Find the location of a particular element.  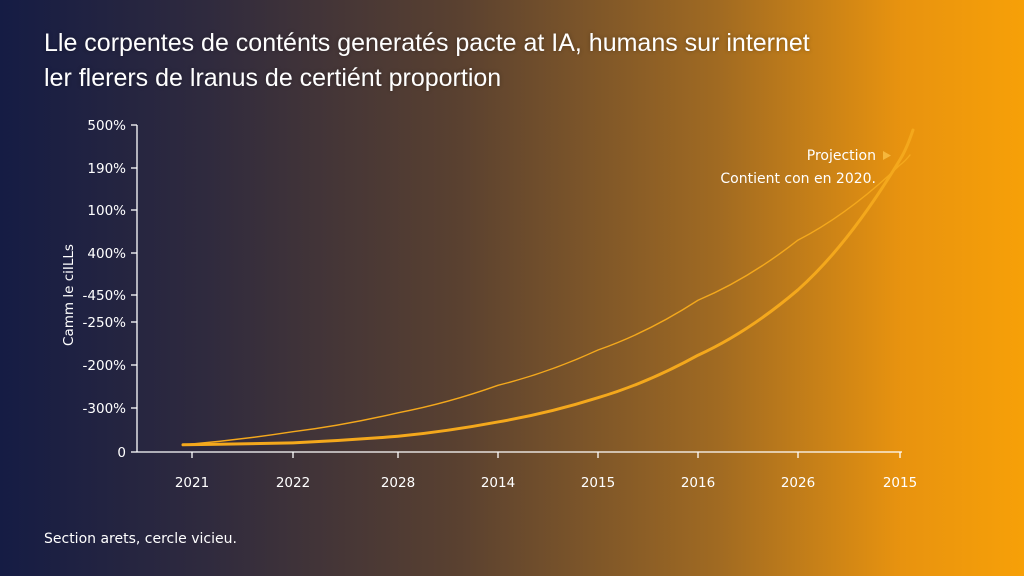

annotation-content: Contient con en 2020. is located at coordinates (798, 179).